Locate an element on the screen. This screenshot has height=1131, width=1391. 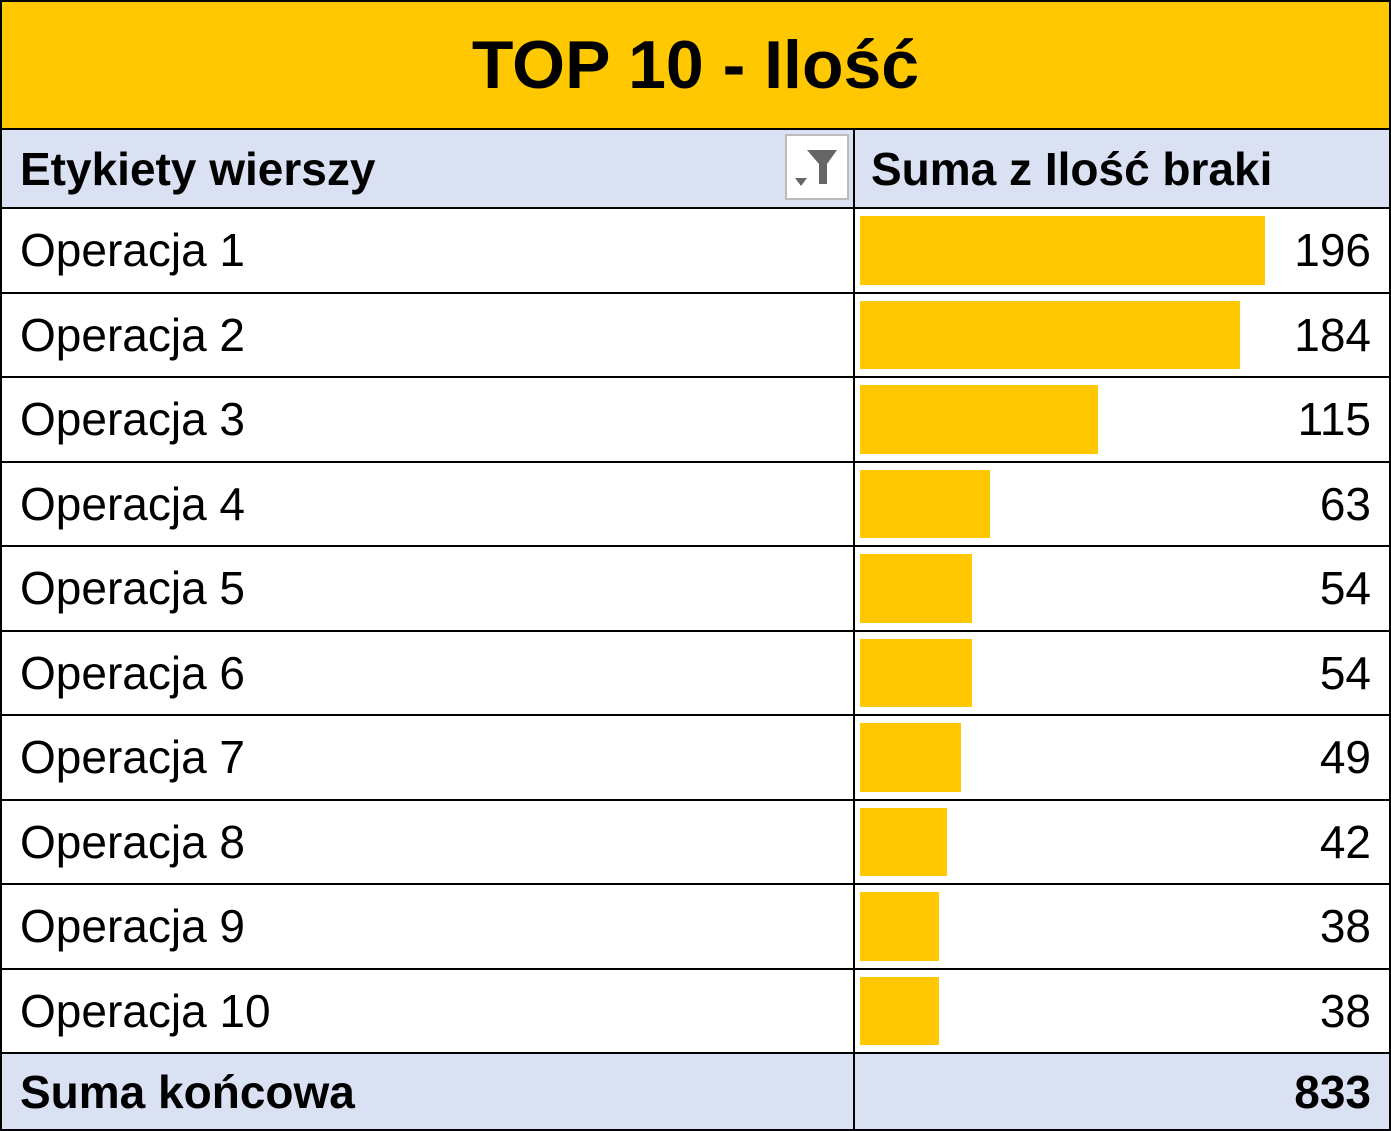
row-label: Operacja 6 is located at coordinates (428, 673).